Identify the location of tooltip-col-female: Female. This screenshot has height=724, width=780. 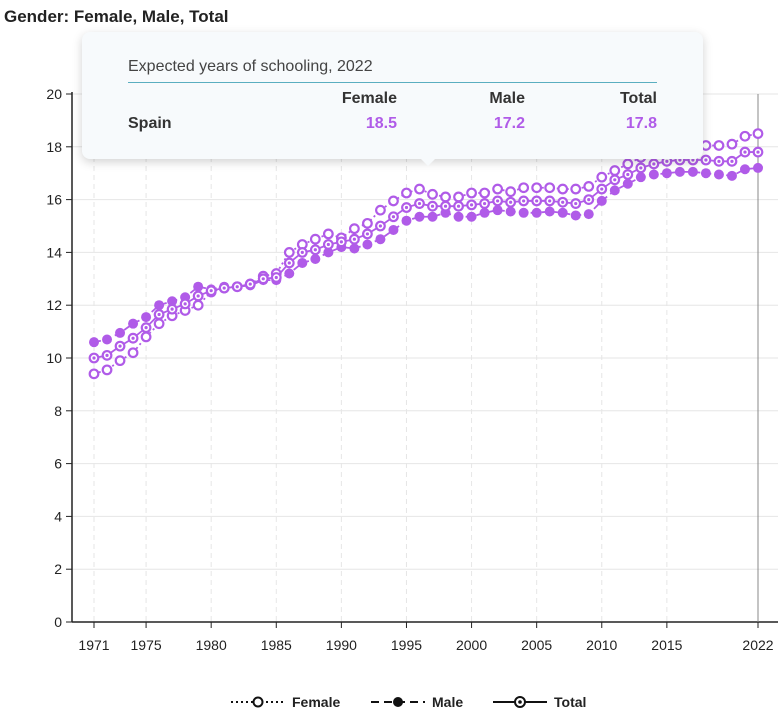
(369, 98).